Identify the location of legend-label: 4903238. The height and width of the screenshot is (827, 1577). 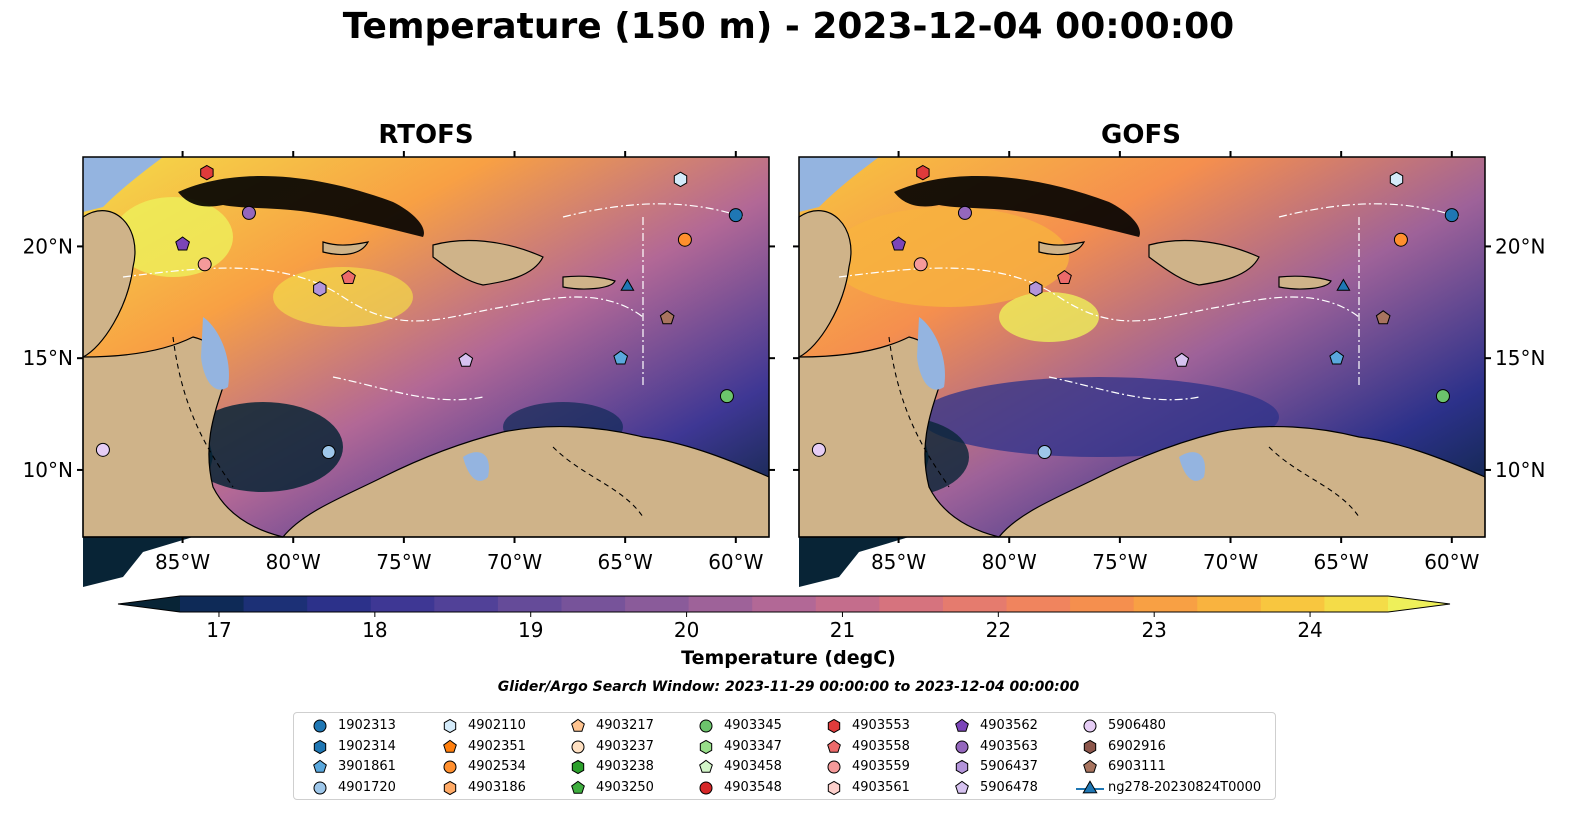
(625, 766).